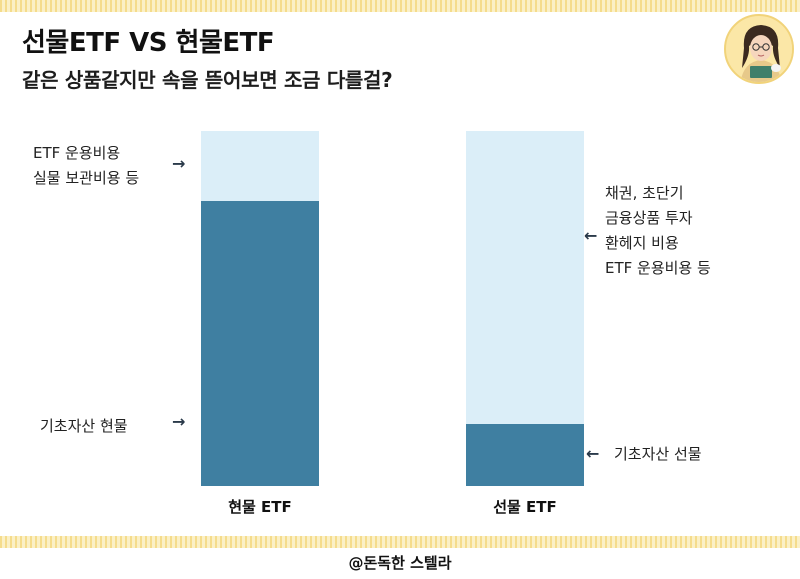 This screenshot has width=800, height=579. I want to click on spot-etf-bar, so click(260, 308).